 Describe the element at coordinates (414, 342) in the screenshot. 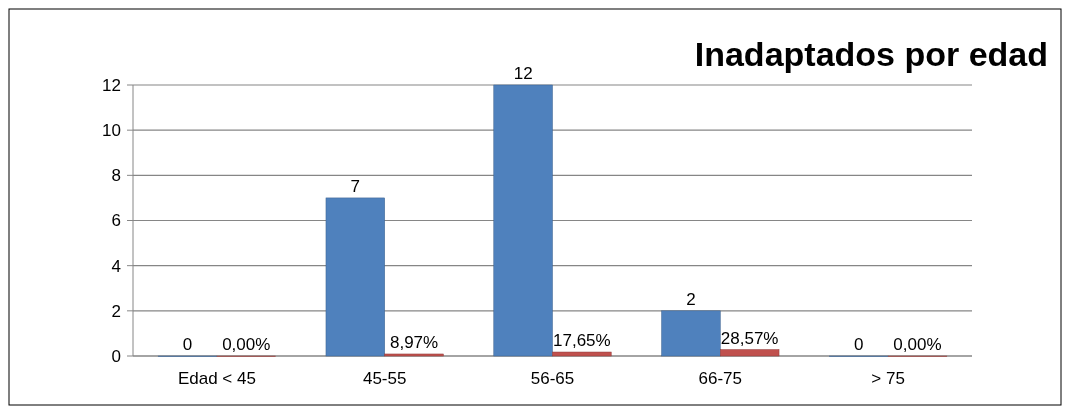

I see `data-label: 8,97%` at that location.